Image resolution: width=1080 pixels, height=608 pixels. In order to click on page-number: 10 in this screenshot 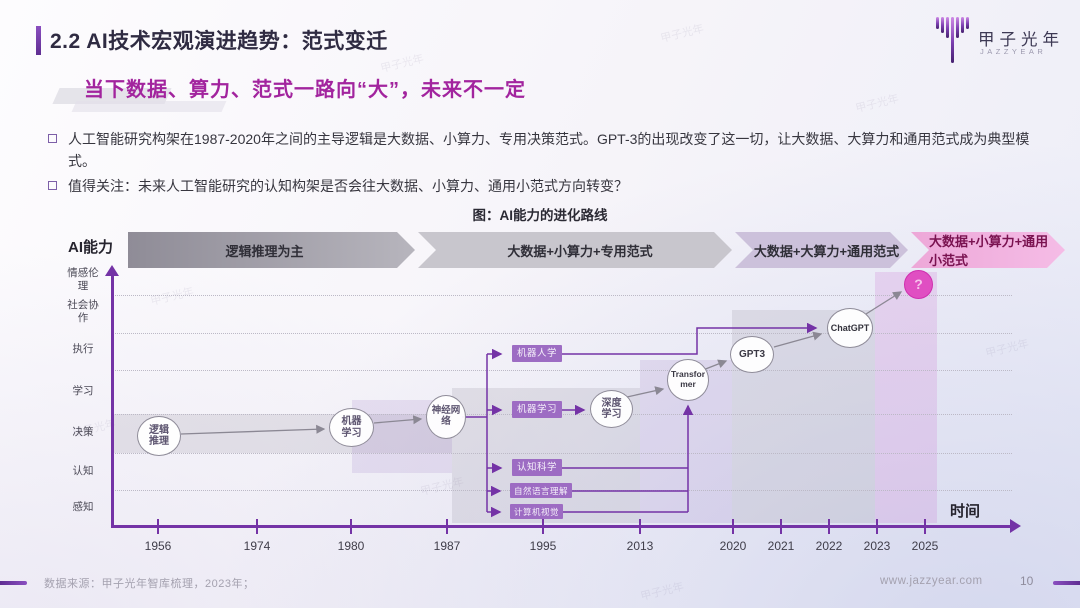, I will do `click(1027, 581)`.